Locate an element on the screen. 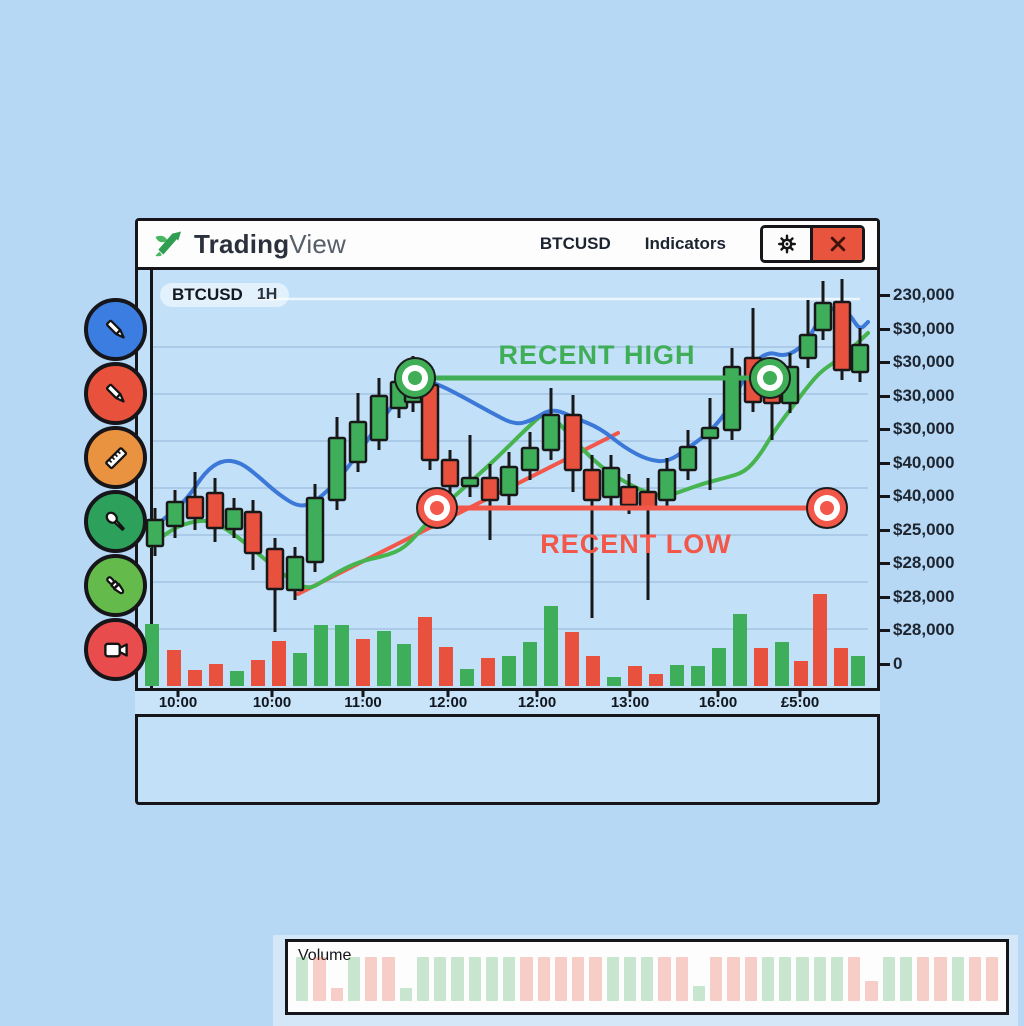 The width and height of the screenshot is (1024, 1026). header-symbol: BTCUSD is located at coordinates (575, 243).